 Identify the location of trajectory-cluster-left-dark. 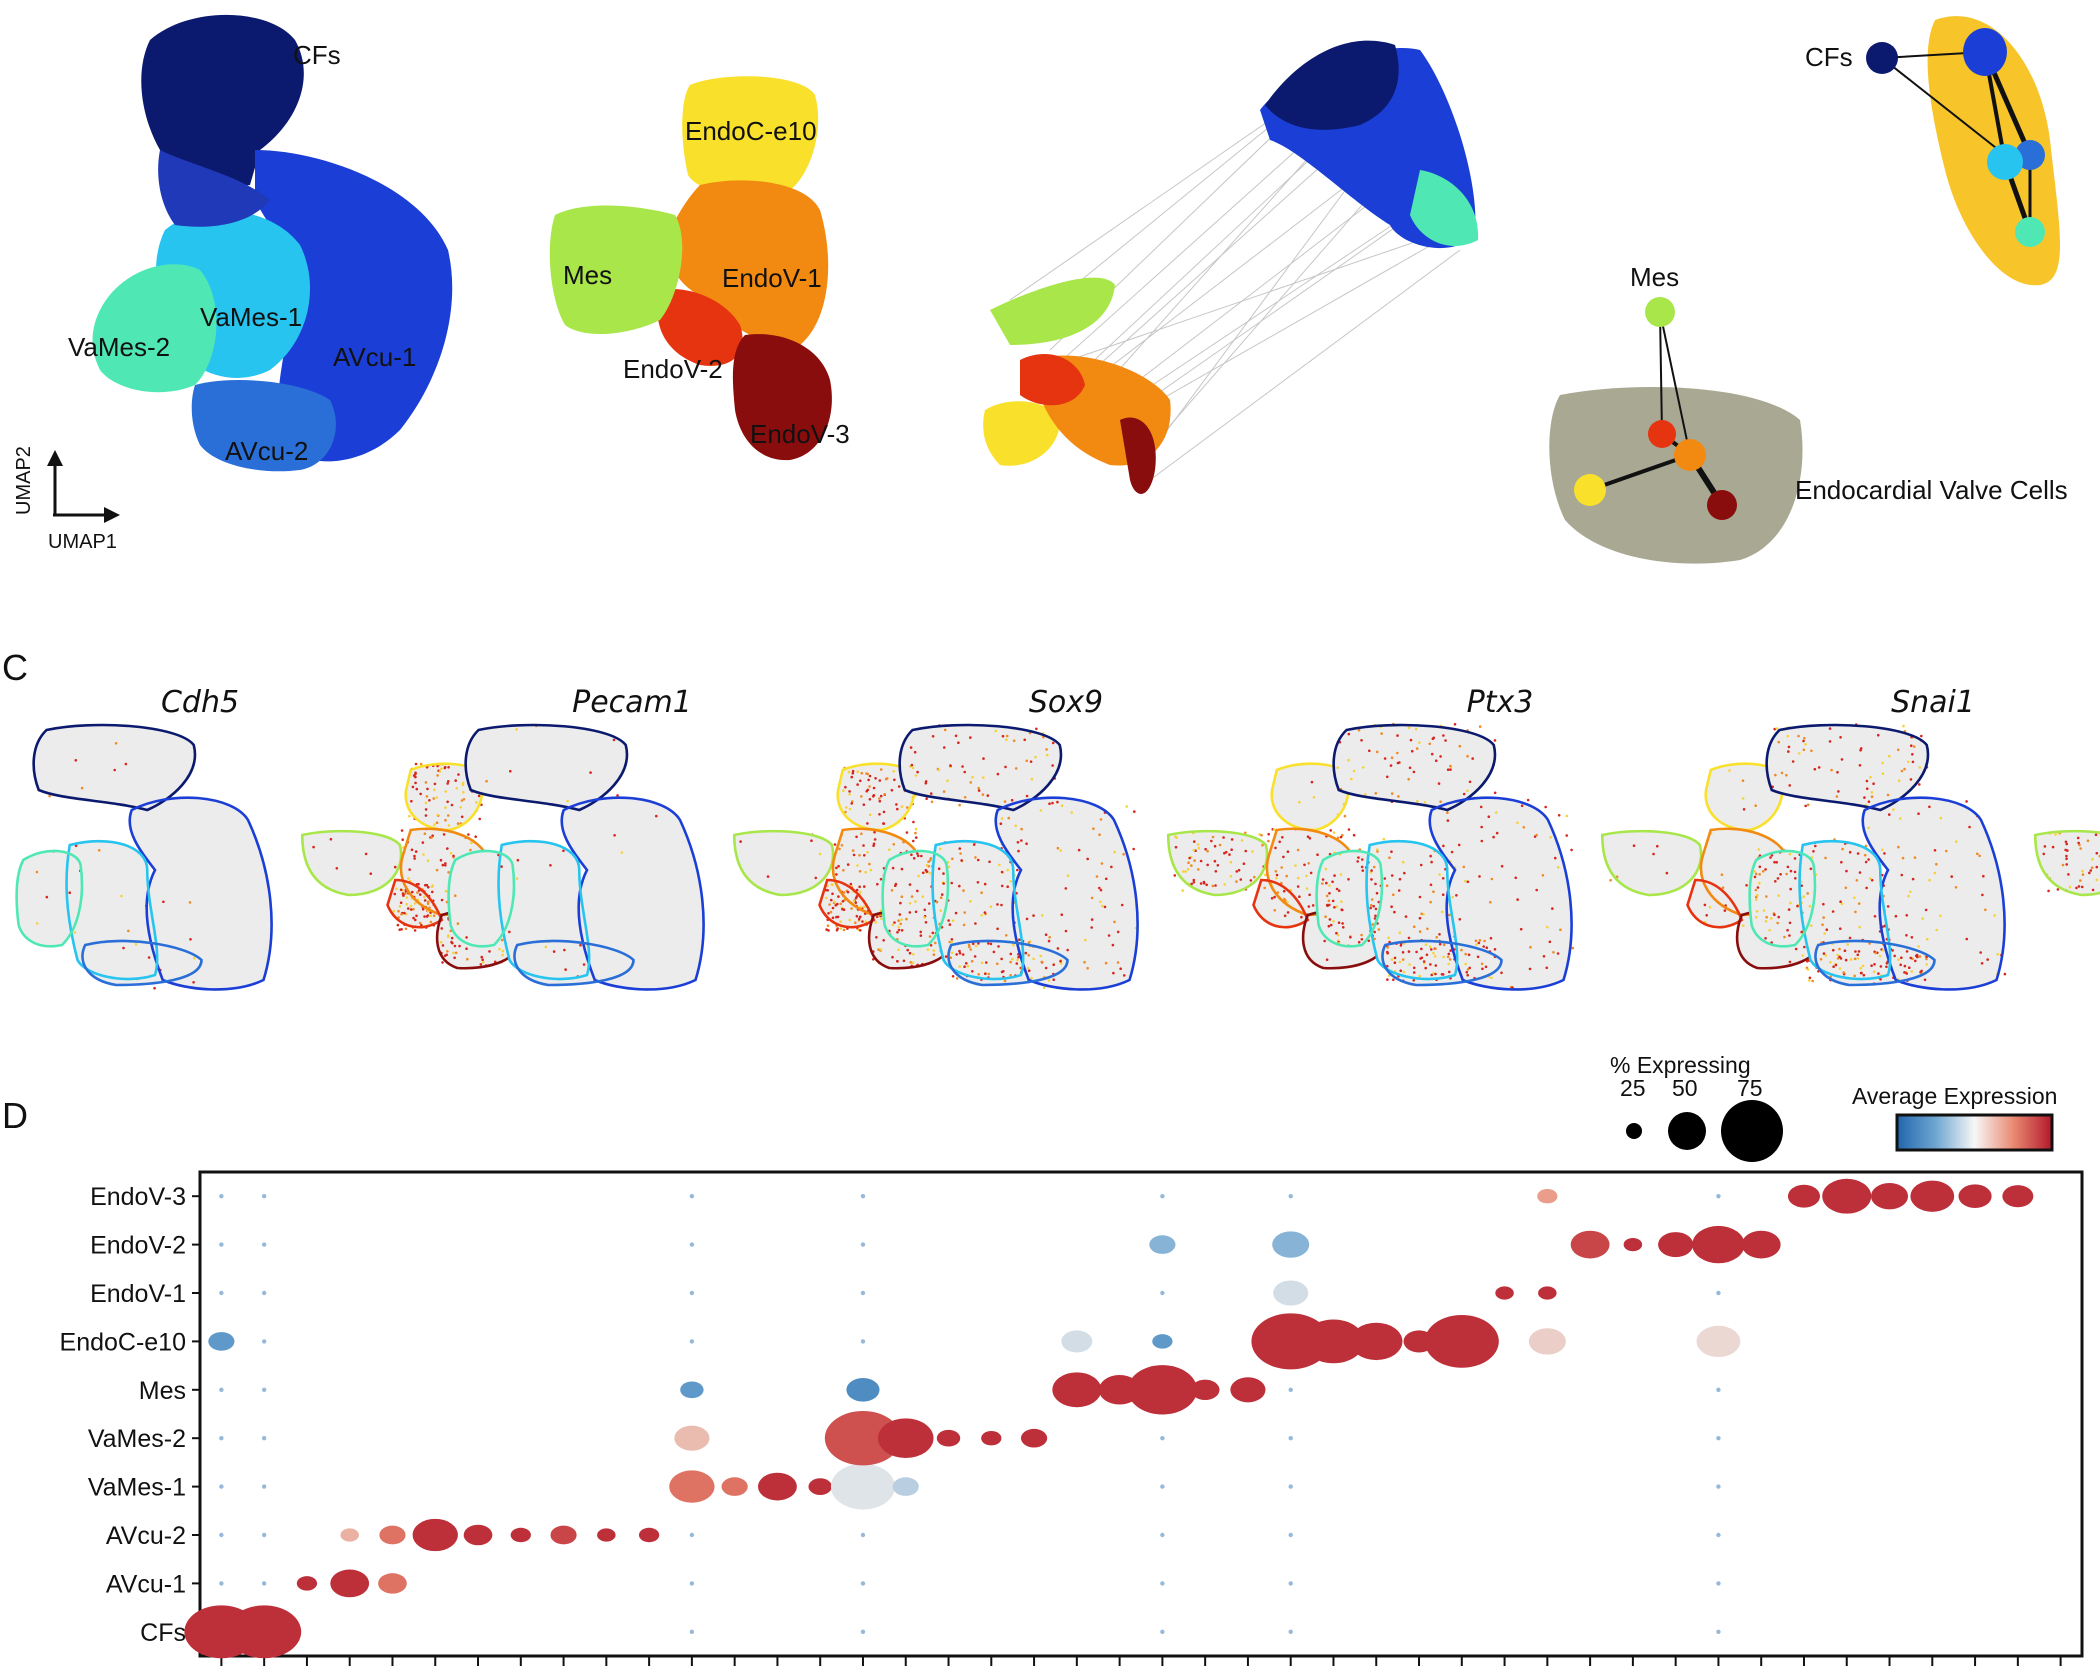
(1138, 455).